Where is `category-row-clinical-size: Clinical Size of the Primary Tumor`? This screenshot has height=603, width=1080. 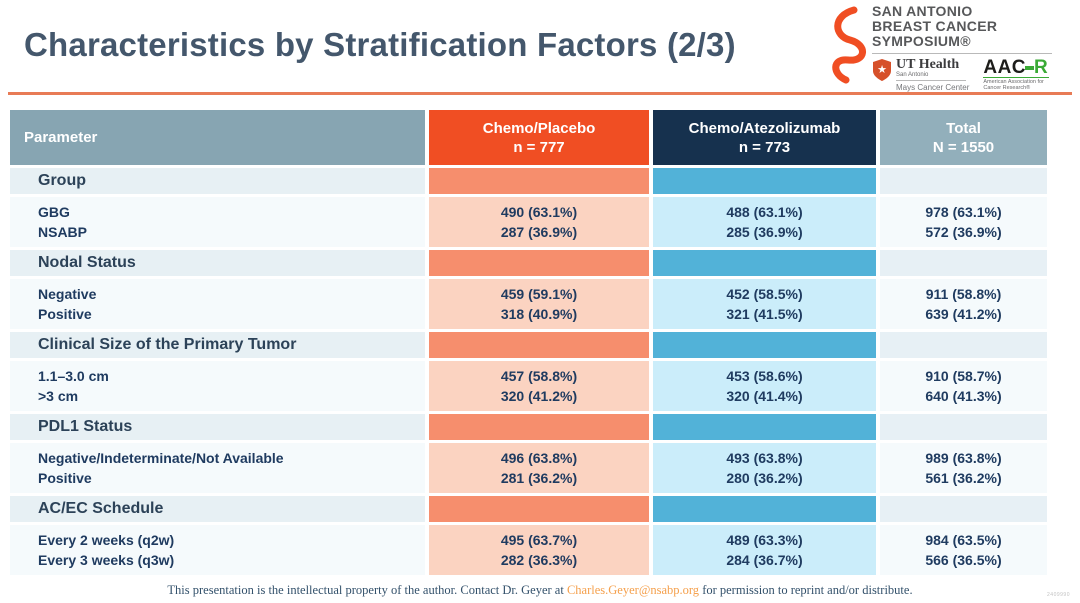 category-row-clinical-size: Clinical Size of the Primary Tumor is located at coordinates (217, 345).